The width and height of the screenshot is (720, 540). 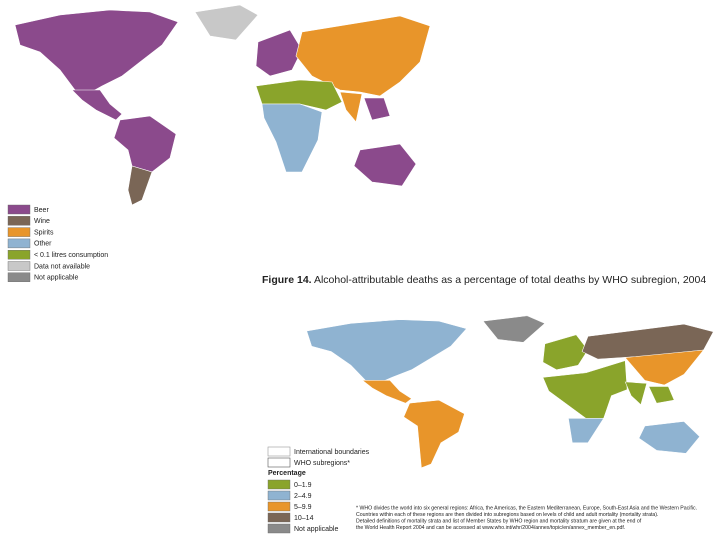 I want to click on bottom-legend: 0–1.9 2–4.9 5–9.9 10–14 Not applicable, so click(x=302, y=506).